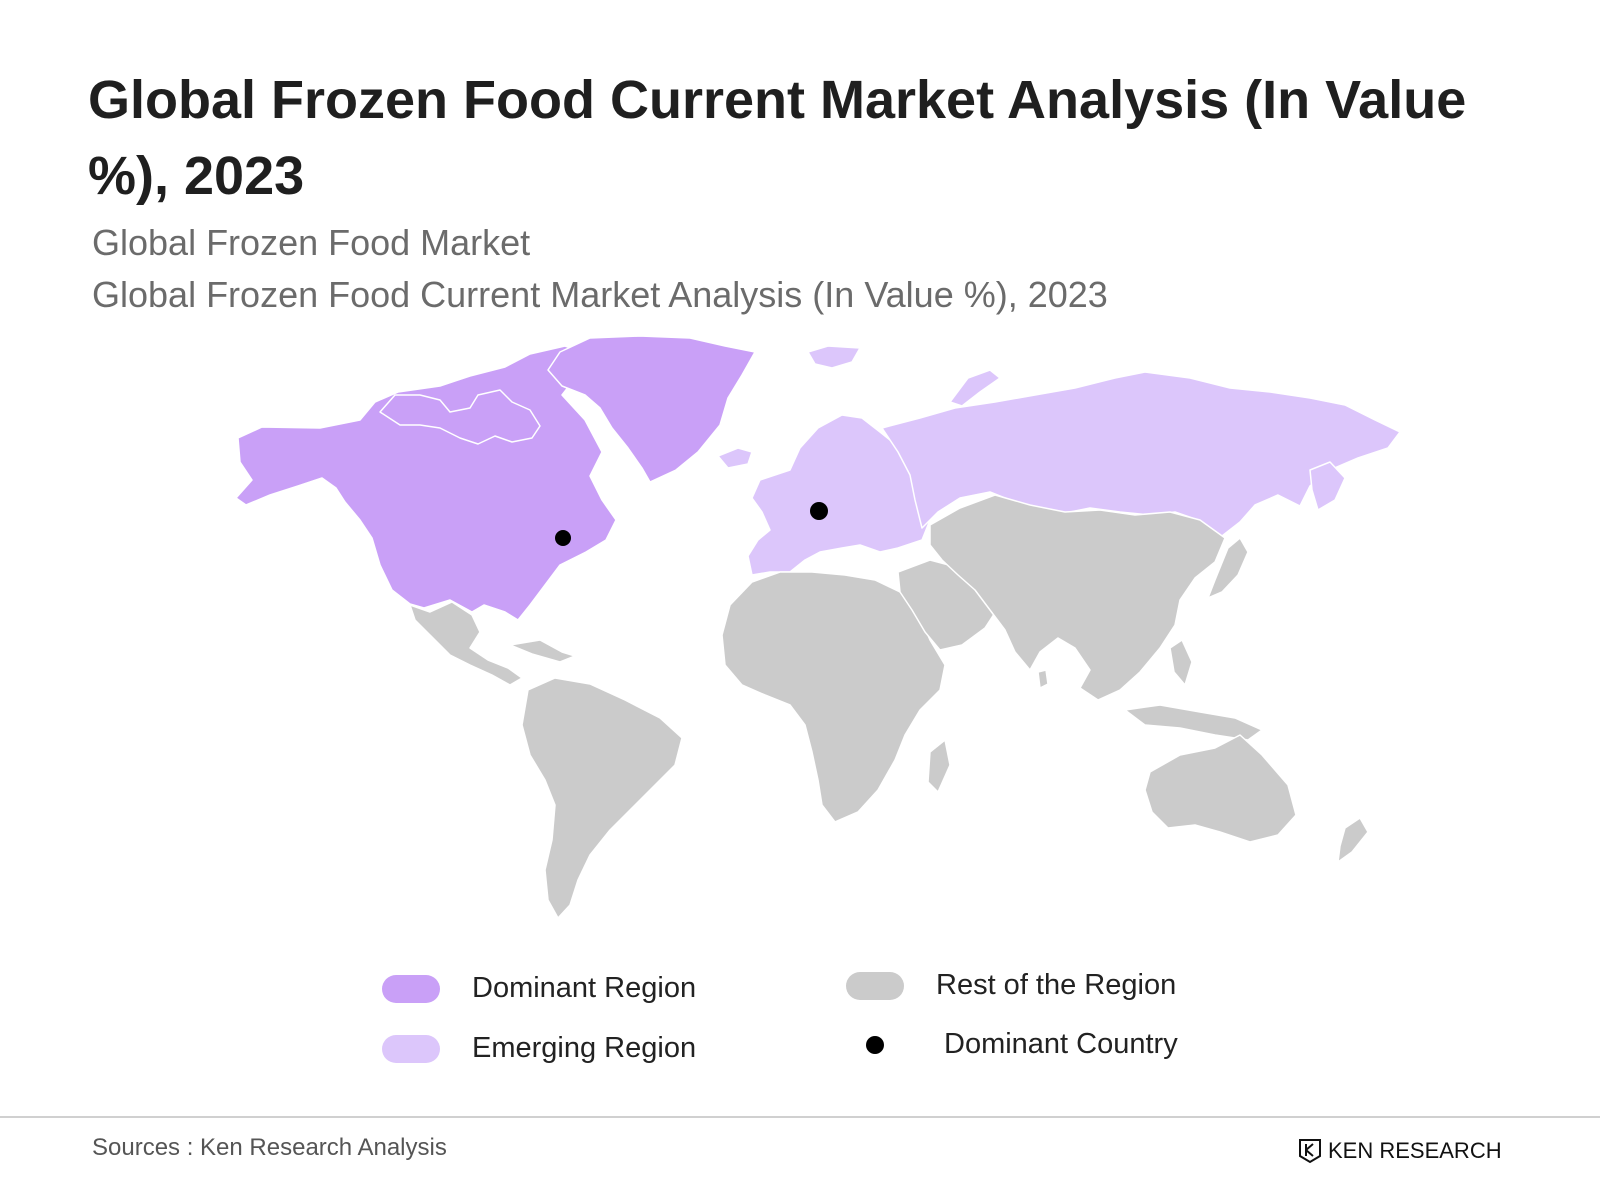 This screenshot has height=1200, width=1600. I want to click on map-region-europe, so click(839, 495).